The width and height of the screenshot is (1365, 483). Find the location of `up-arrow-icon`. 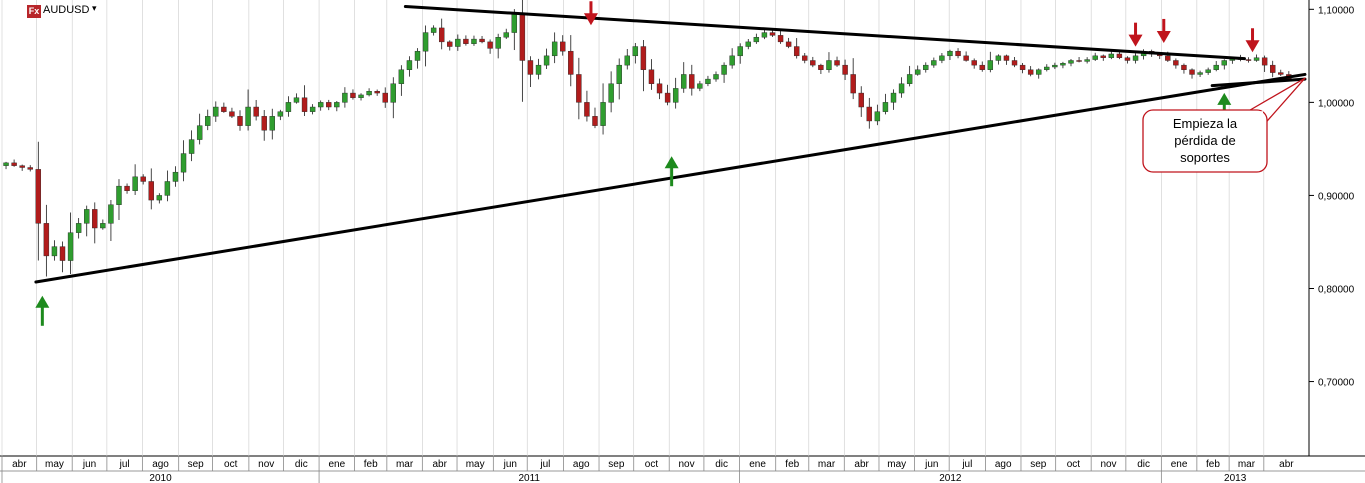

up-arrow-icon is located at coordinates (1224, 98).